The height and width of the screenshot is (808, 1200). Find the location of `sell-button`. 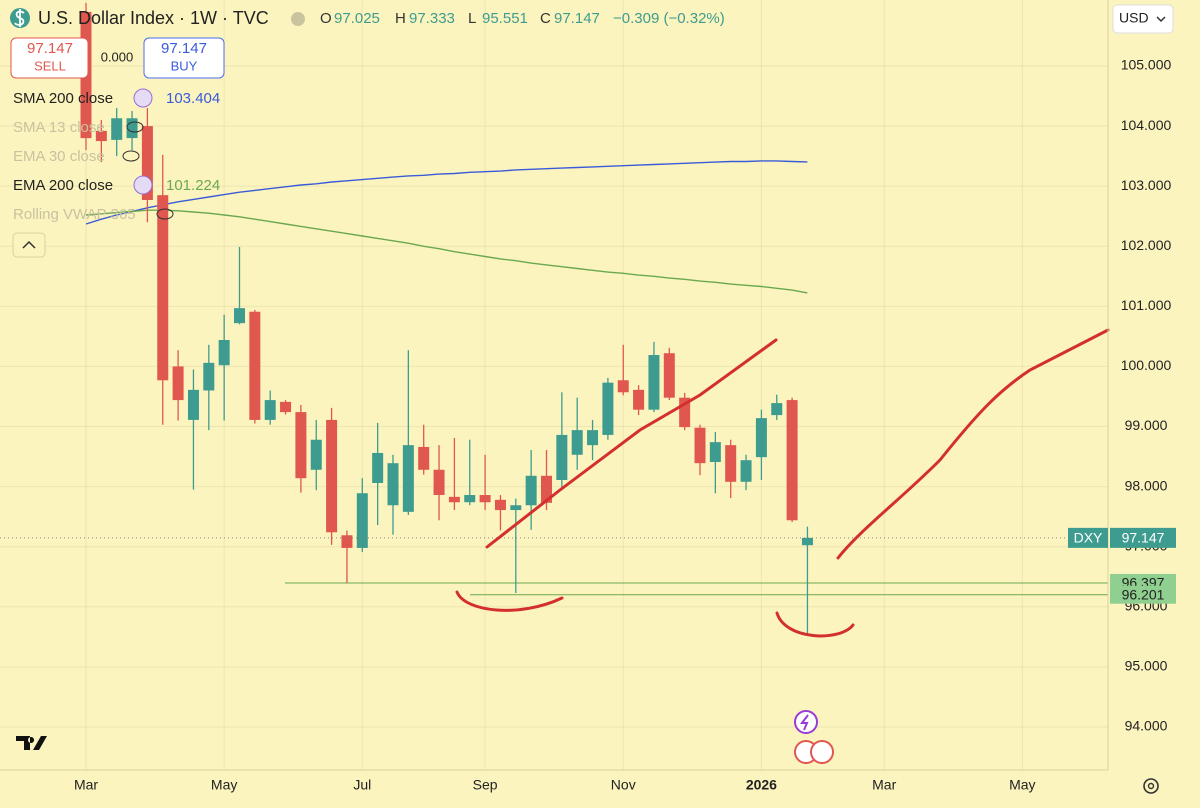

sell-button is located at coordinates (49, 58).